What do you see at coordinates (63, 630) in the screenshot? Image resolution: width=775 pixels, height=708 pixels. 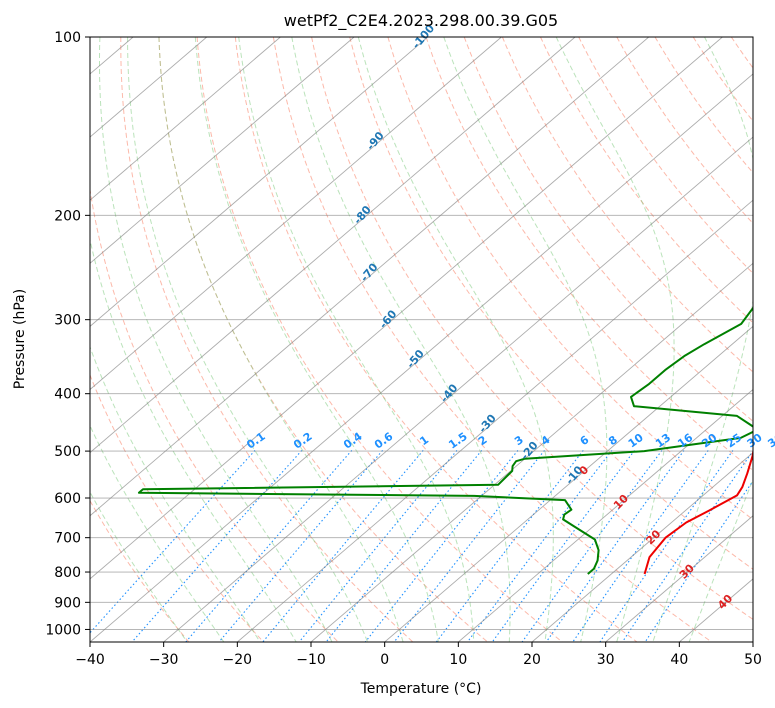 I see `y-tick-label: 1000` at bounding box center [63, 630].